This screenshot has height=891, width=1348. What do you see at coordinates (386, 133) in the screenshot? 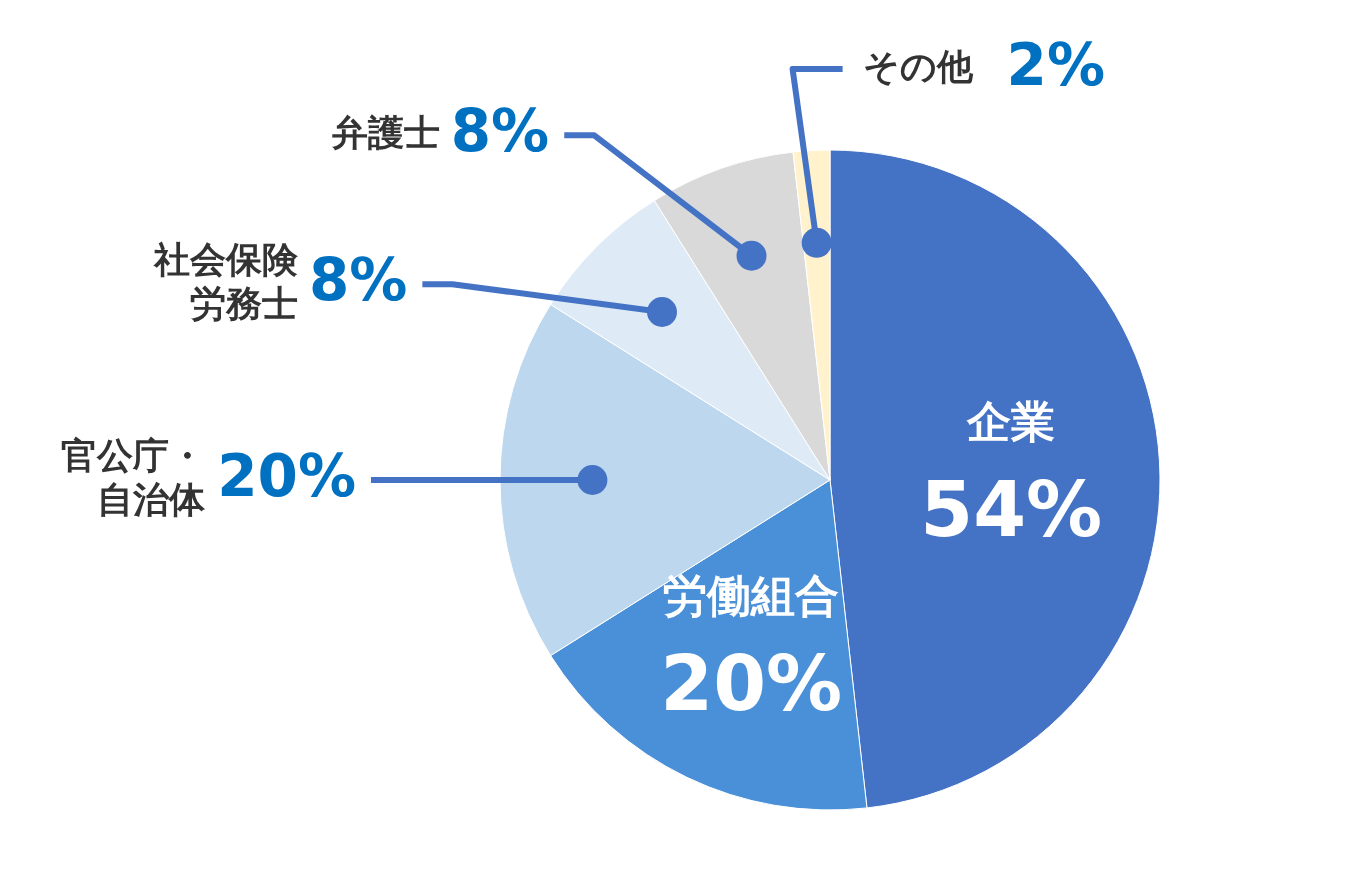
I see `slice-label: 弁護士` at bounding box center [386, 133].